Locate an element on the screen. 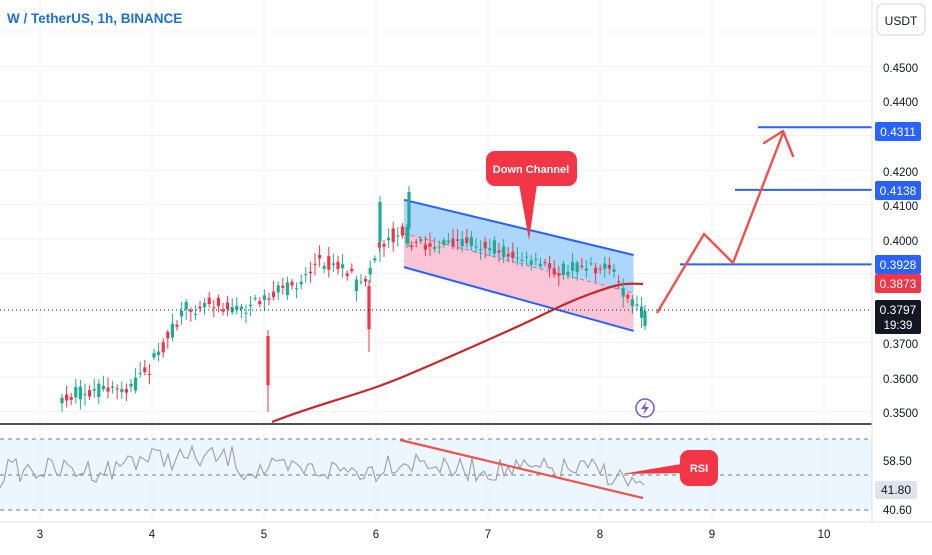 The height and width of the screenshot is (555, 932). price-badge-text: 0.4311 is located at coordinates (898, 132).